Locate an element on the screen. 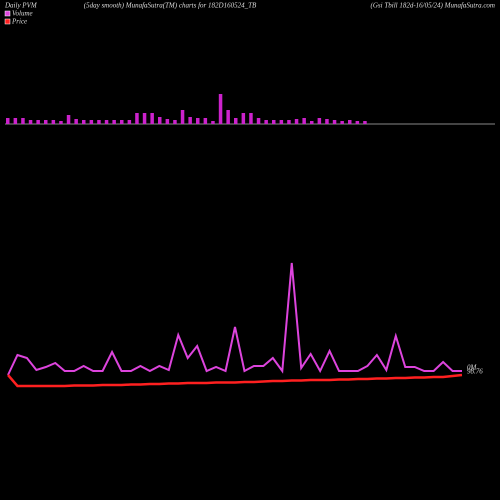 This screenshot has height=500, width=500. series-line is located at coordinates (235, 380).